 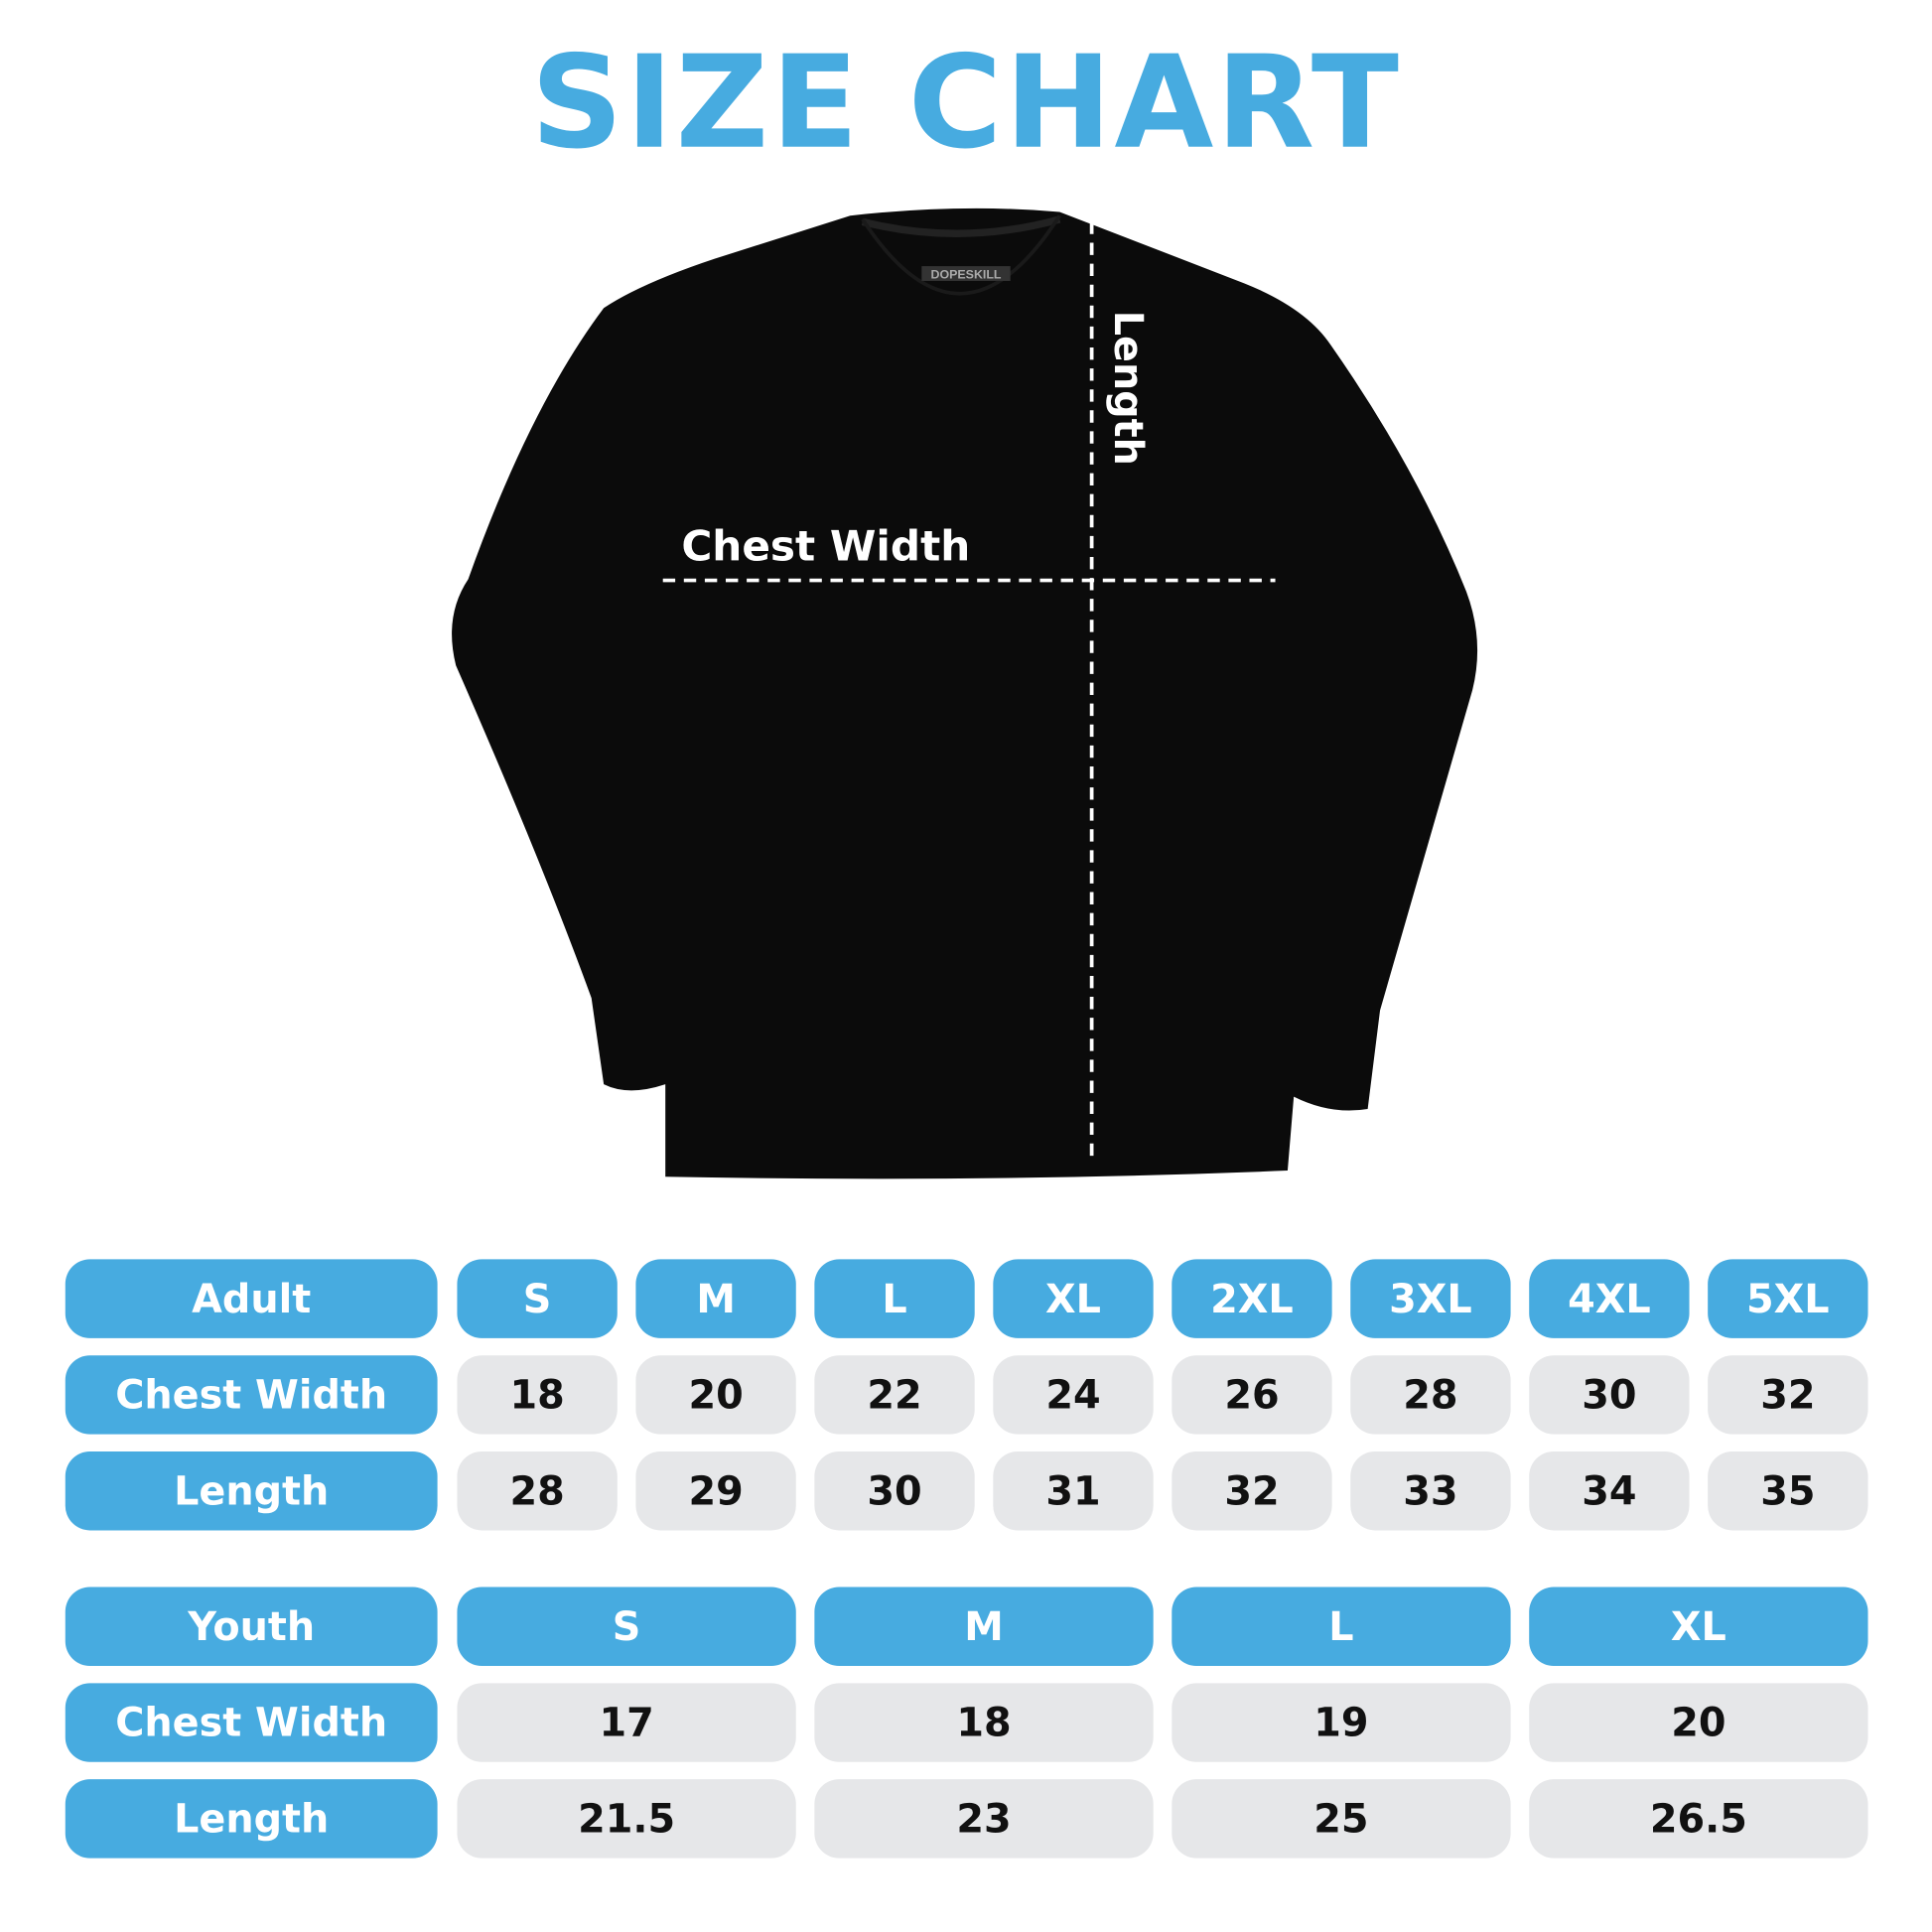 What do you see at coordinates (715, 1491) in the screenshot?
I see `size-value: 29` at bounding box center [715, 1491].